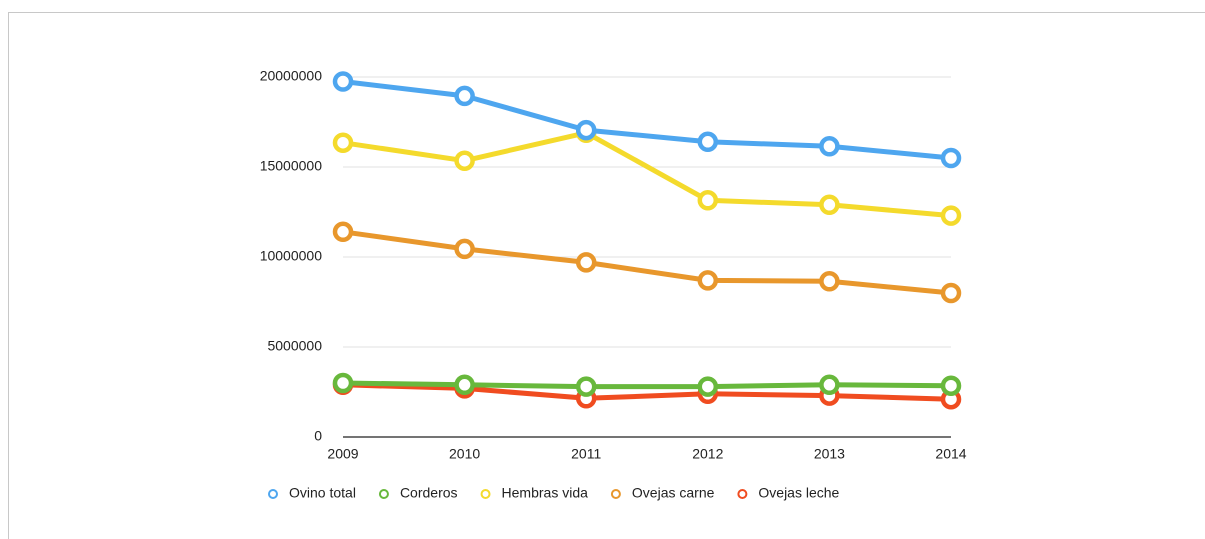 The height and width of the screenshot is (539, 1205). What do you see at coordinates (707, 454) in the screenshot?
I see `x-tick-label: 2012` at bounding box center [707, 454].